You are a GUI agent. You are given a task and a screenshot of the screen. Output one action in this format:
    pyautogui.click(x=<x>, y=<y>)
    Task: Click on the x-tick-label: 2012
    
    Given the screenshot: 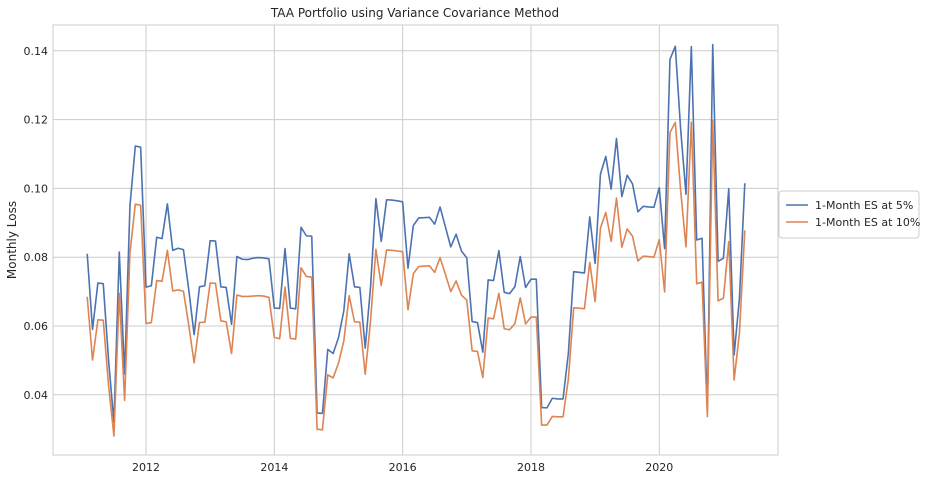 What is the action you would take?
    pyautogui.click(x=146, y=467)
    